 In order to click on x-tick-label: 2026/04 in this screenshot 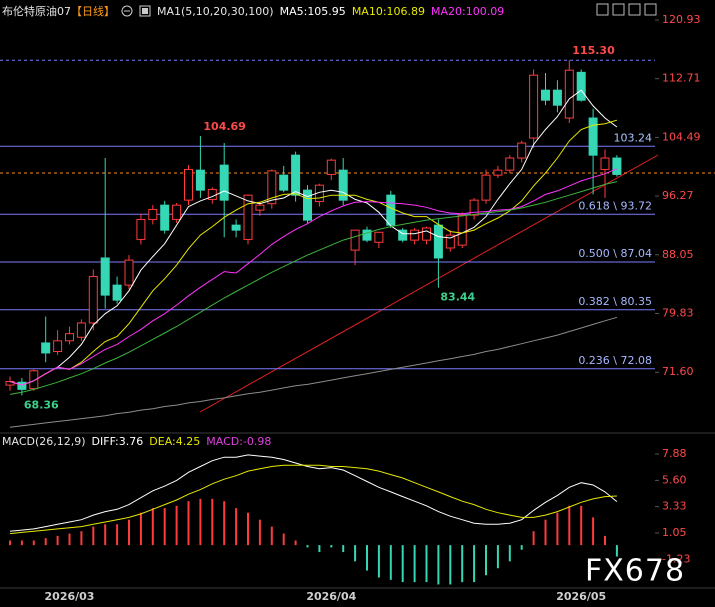, I will do `click(331, 596)`.